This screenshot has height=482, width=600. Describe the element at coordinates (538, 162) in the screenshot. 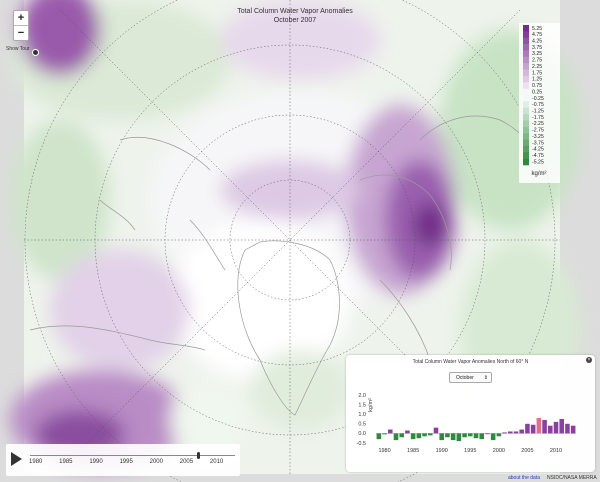

I see `legend-label: -5.25` at that location.